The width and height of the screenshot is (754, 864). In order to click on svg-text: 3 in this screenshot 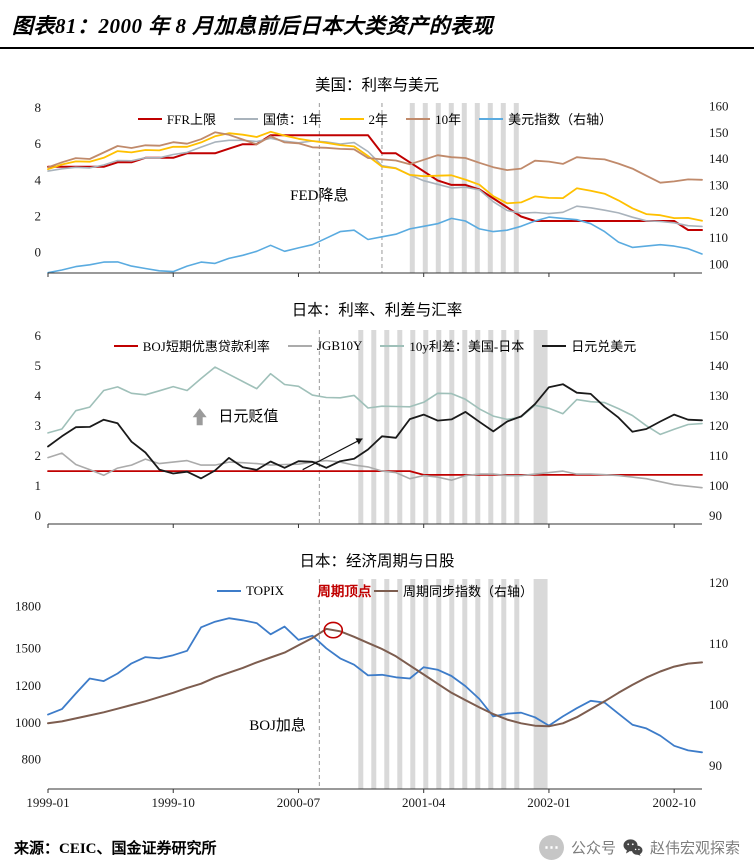, I will do `click(38, 425)`.